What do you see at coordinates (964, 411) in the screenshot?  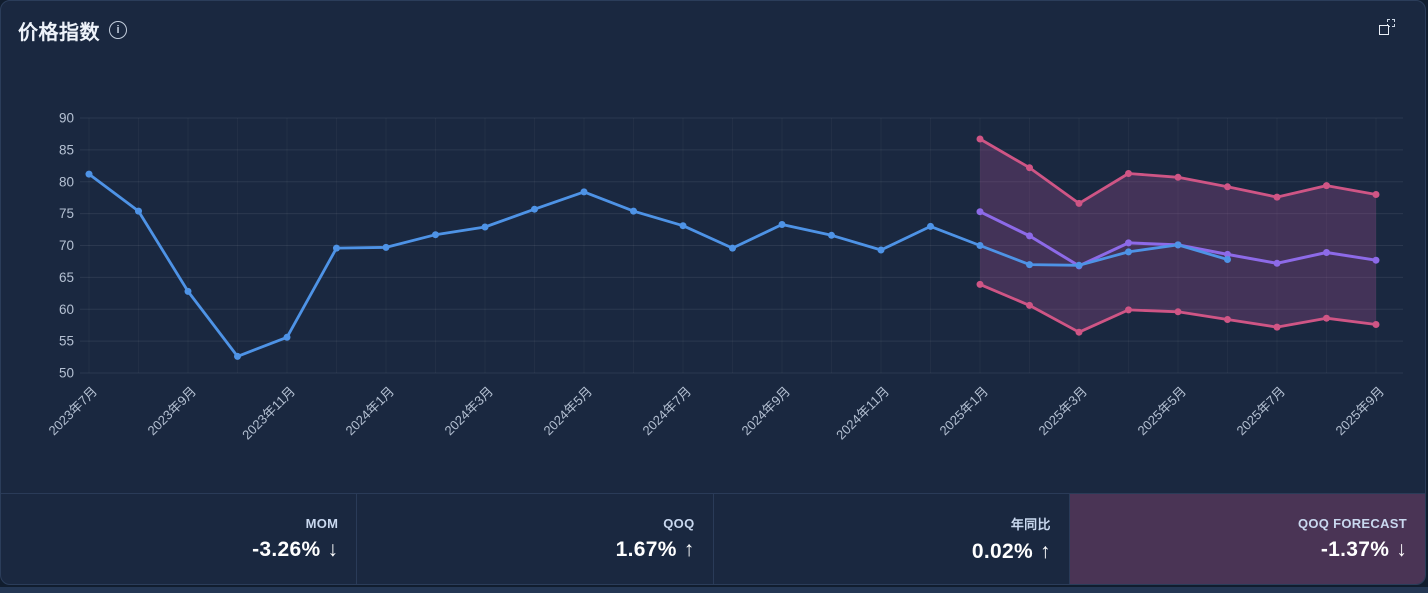 I see `svg-text: 2025年1月` at bounding box center [964, 411].